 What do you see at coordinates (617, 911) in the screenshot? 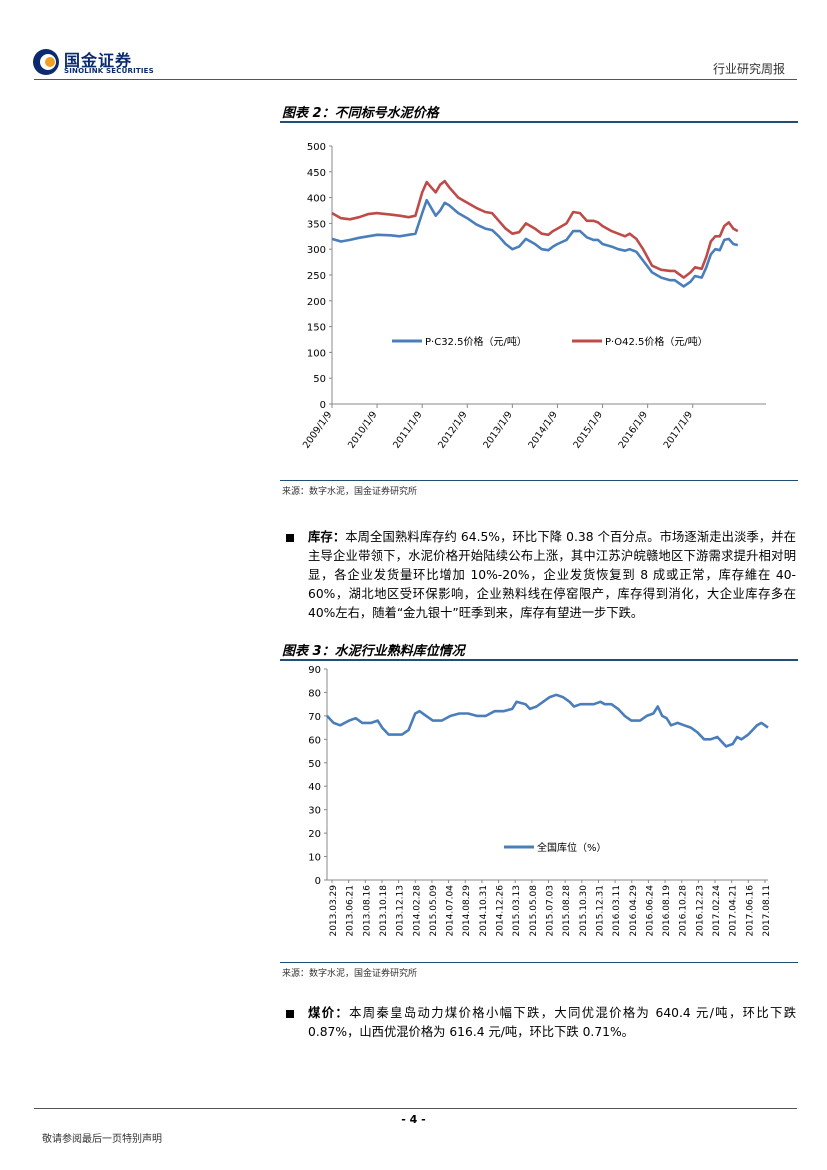
I see `x-tick-label: 2016.03.11` at bounding box center [617, 911].